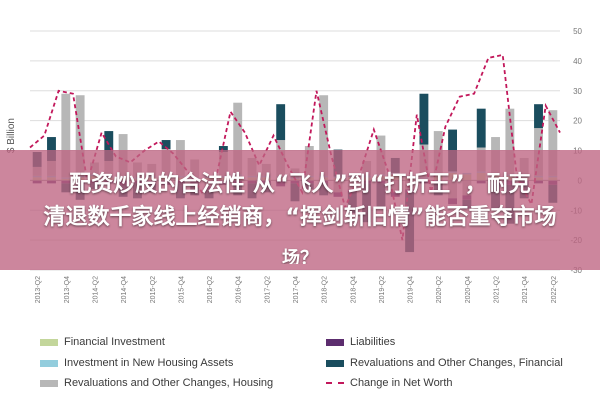  Describe the element at coordinates (439, 289) in the screenshot. I see `x-tick-label: 2020-Q2` at that location.